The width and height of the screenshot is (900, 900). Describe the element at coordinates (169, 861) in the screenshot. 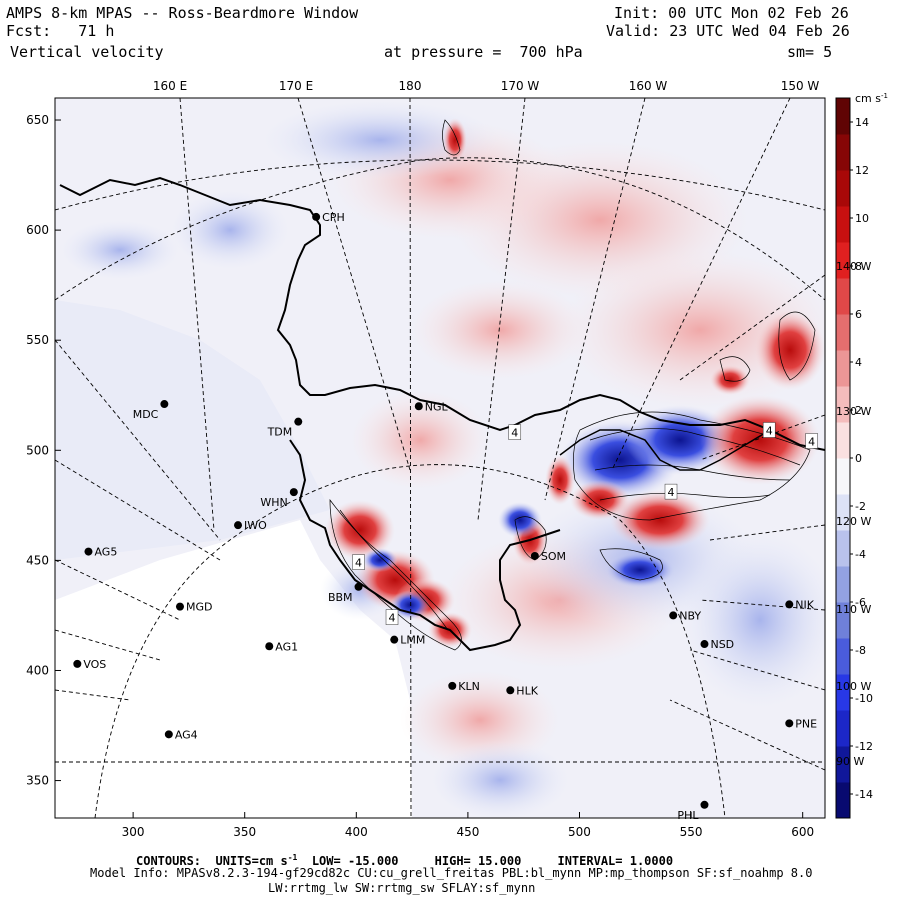

I see `contours-label: CONTOURS:` at that location.